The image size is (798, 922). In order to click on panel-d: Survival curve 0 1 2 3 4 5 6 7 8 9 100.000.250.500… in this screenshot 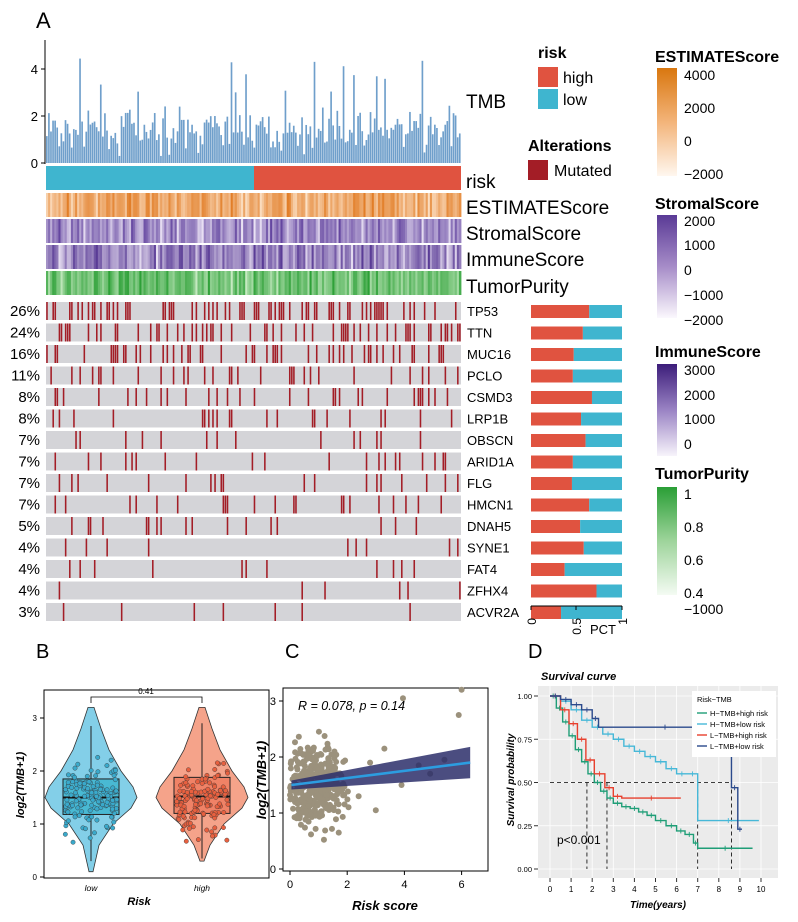, I will do `click(642, 791)`.